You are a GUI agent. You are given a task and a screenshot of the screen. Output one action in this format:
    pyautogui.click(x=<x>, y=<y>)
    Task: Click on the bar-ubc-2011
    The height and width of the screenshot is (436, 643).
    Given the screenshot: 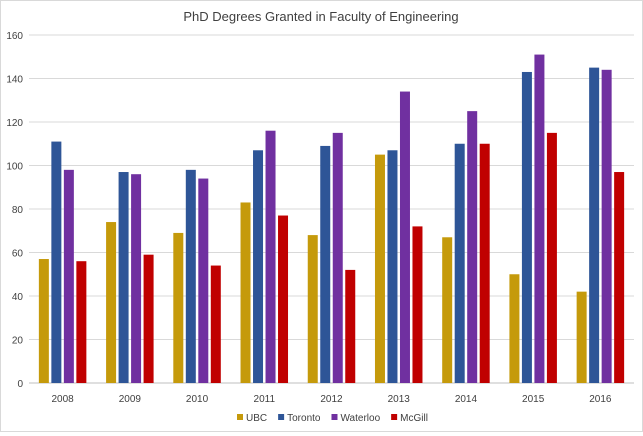 What is the action you would take?
    pyautogui.click(x=245, y=292)
    